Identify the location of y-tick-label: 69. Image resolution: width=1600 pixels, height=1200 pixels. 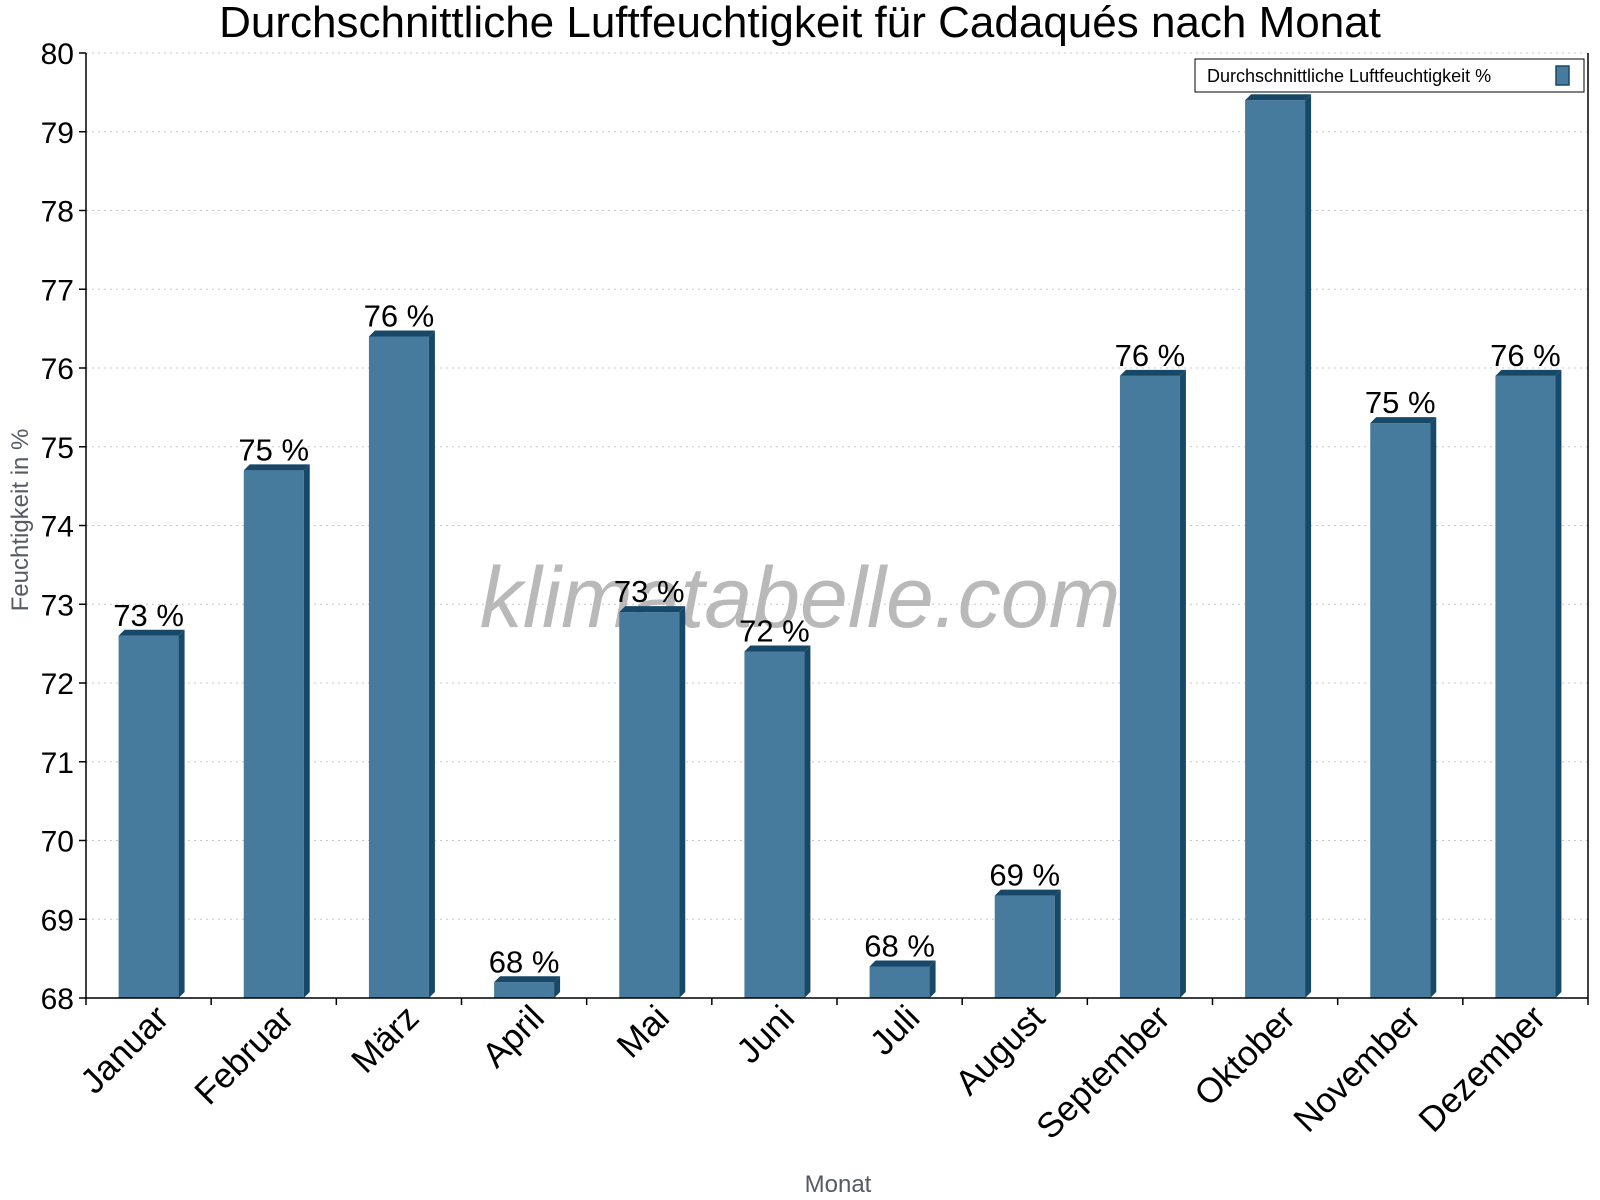
(57, 920).